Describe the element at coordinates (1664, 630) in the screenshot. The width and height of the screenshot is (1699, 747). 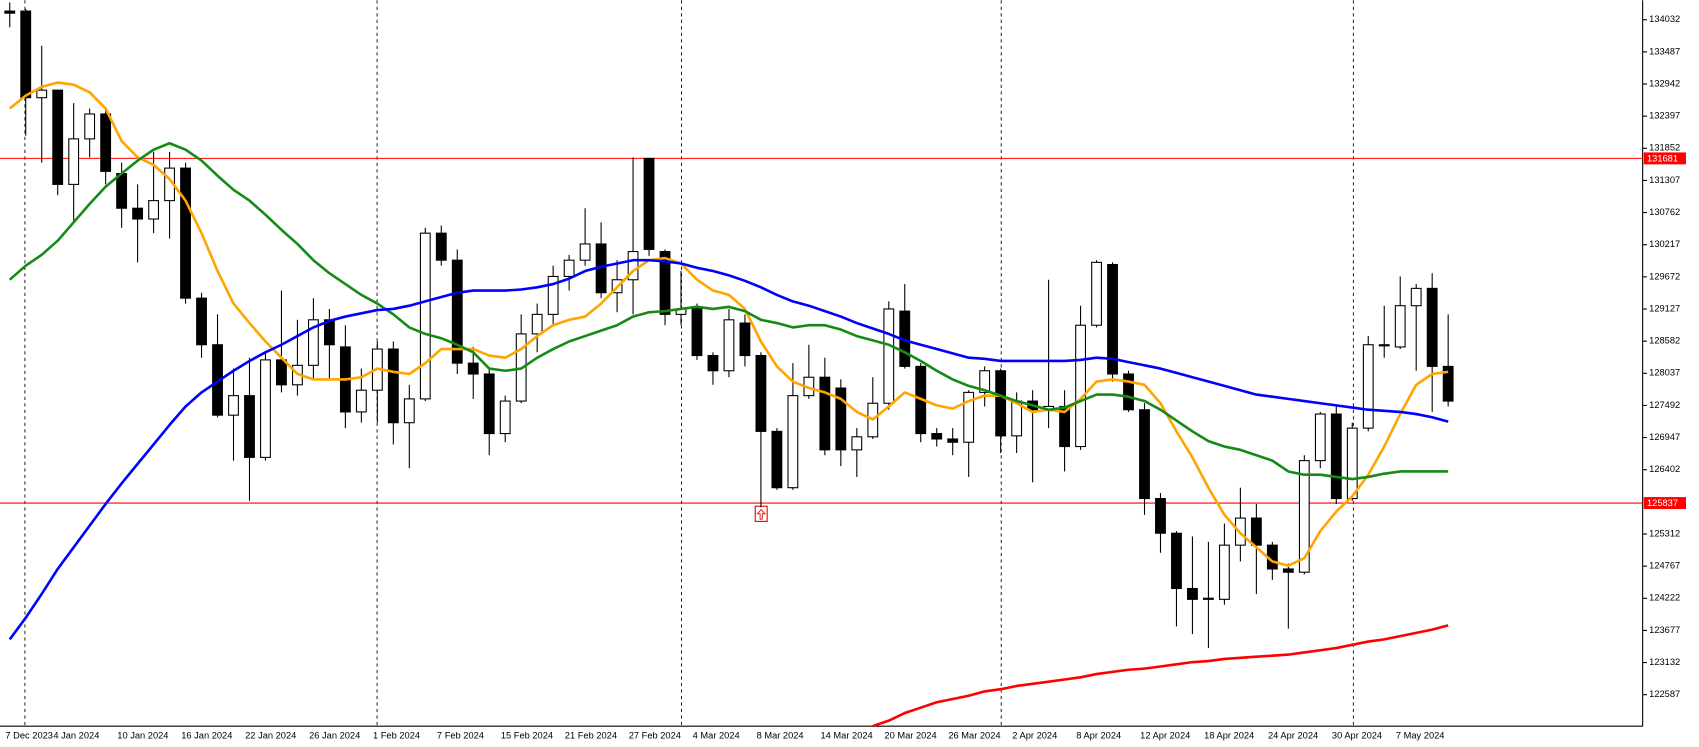
I see `y-tick-label: 123677` at that location.